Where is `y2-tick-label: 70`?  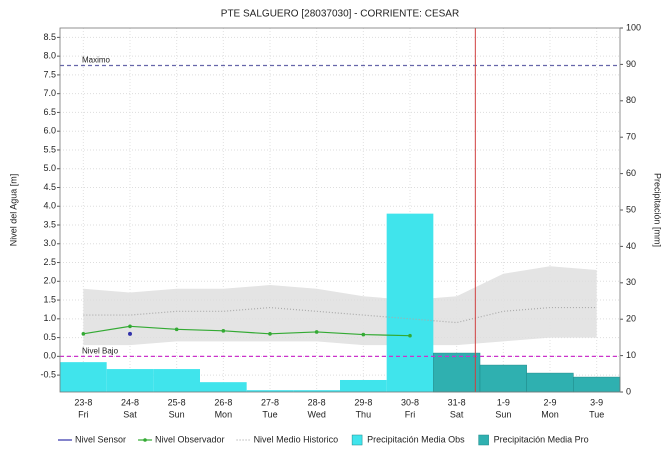
y2-tick-label: 70 is located at coordinates (631, 137).